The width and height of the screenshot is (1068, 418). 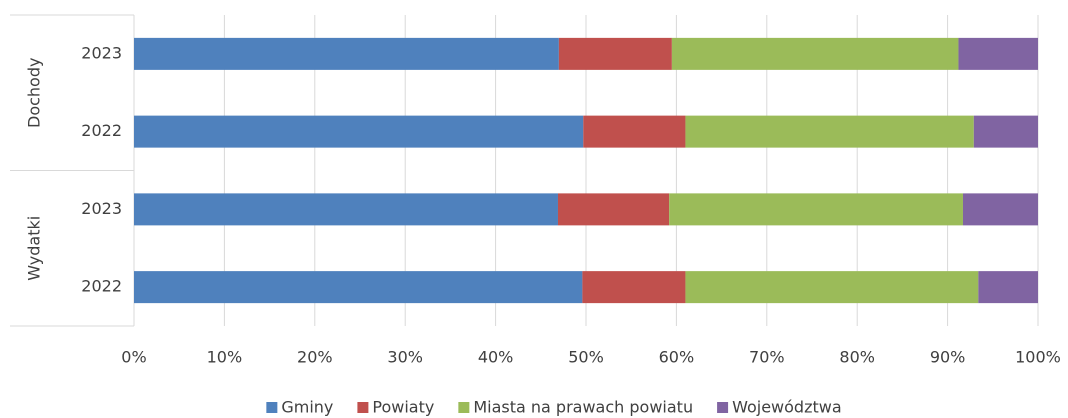 What do you see at coordinates (586, 357) in the screenshot?
I see `x-tick-label: 50%` at bounding box center [586, 357].